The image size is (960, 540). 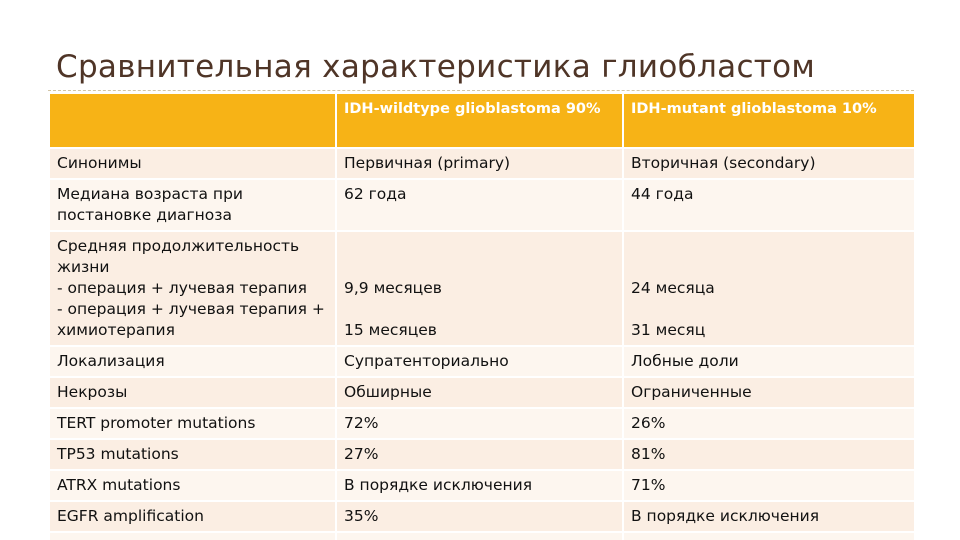 I want to click on cell-idh-wildtype: 35%, so click(x=479, y=516).